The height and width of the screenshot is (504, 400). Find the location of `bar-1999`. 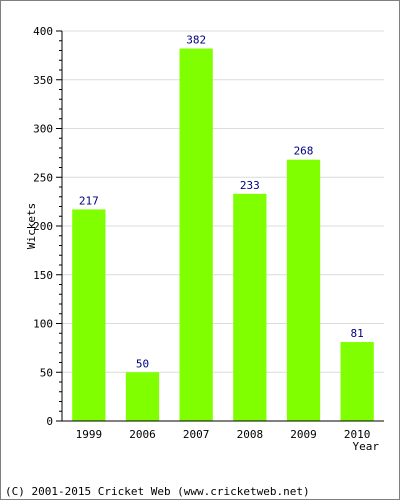

bar-1999 is located at coordinates (89, 315).